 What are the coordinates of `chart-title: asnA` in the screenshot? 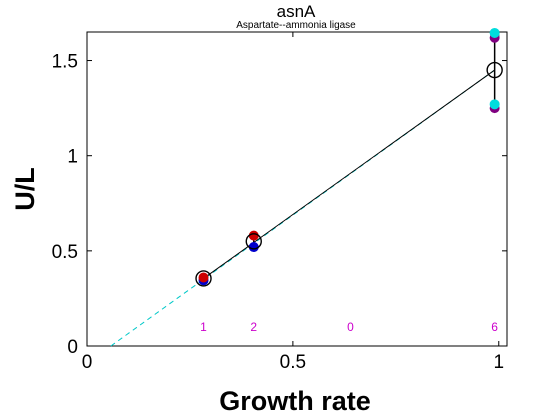 It's located at (296, 11).